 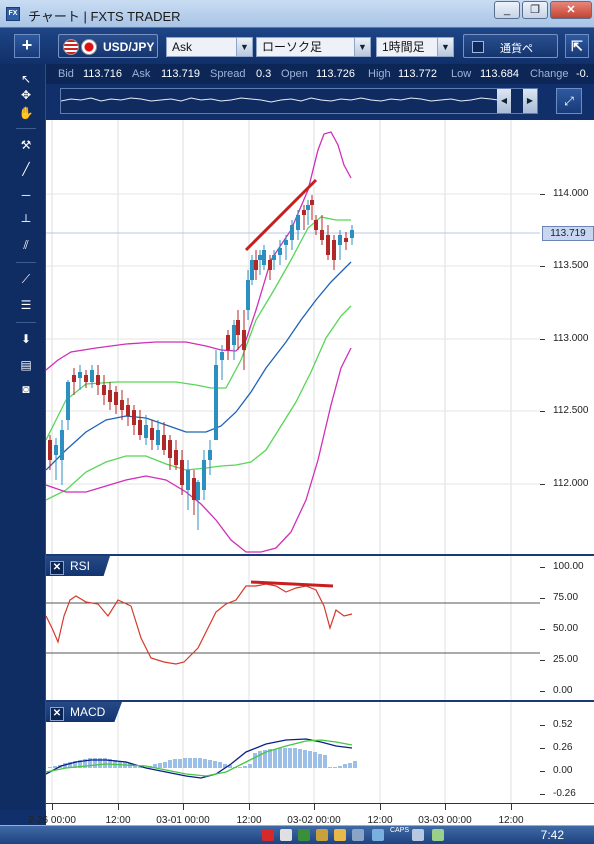 I want to click on close-button: ✕, so click(x=571, y=10).